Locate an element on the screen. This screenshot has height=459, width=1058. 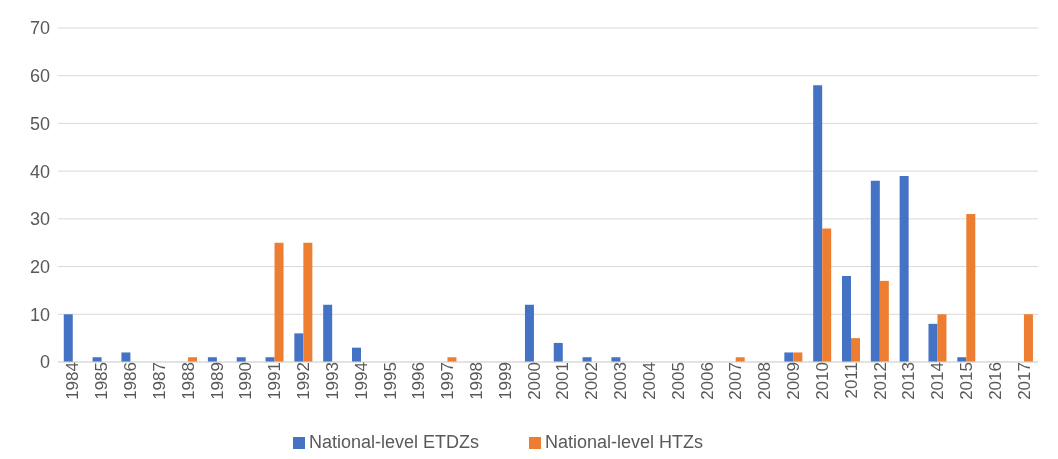
x-tick-label: 2012 is located at coordinates (880, 381).